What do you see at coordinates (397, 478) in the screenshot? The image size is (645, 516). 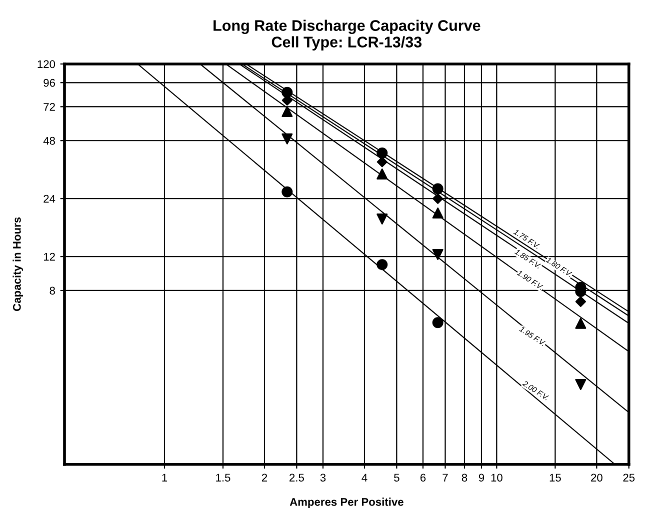 I see `x-tick-label: 5` at bounding box center [397, 478].